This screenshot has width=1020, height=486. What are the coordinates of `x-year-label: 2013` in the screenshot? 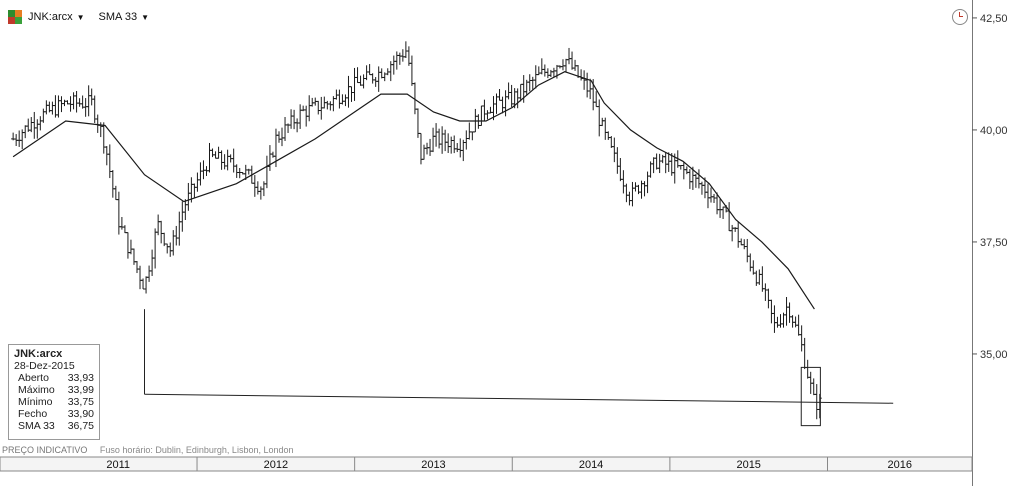 It's located at (433, 465).